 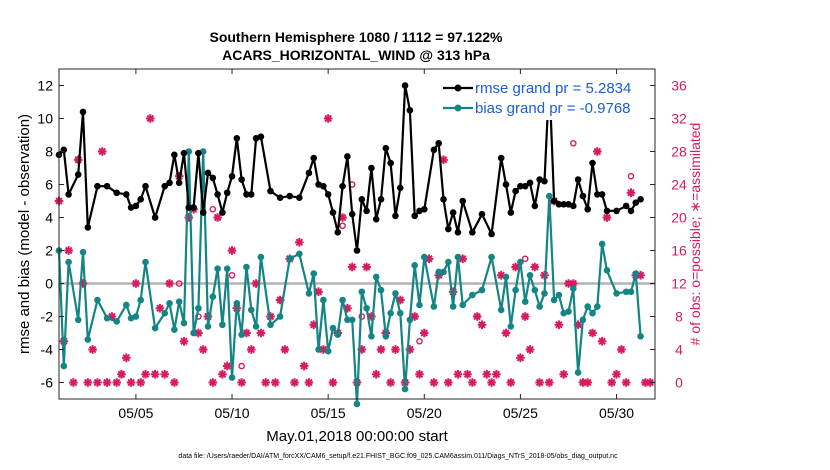 What do you see at coordinates (616, 413) in the screenshot?
I see `x-tick-label: 05/30` at bounding box center [616, 413].